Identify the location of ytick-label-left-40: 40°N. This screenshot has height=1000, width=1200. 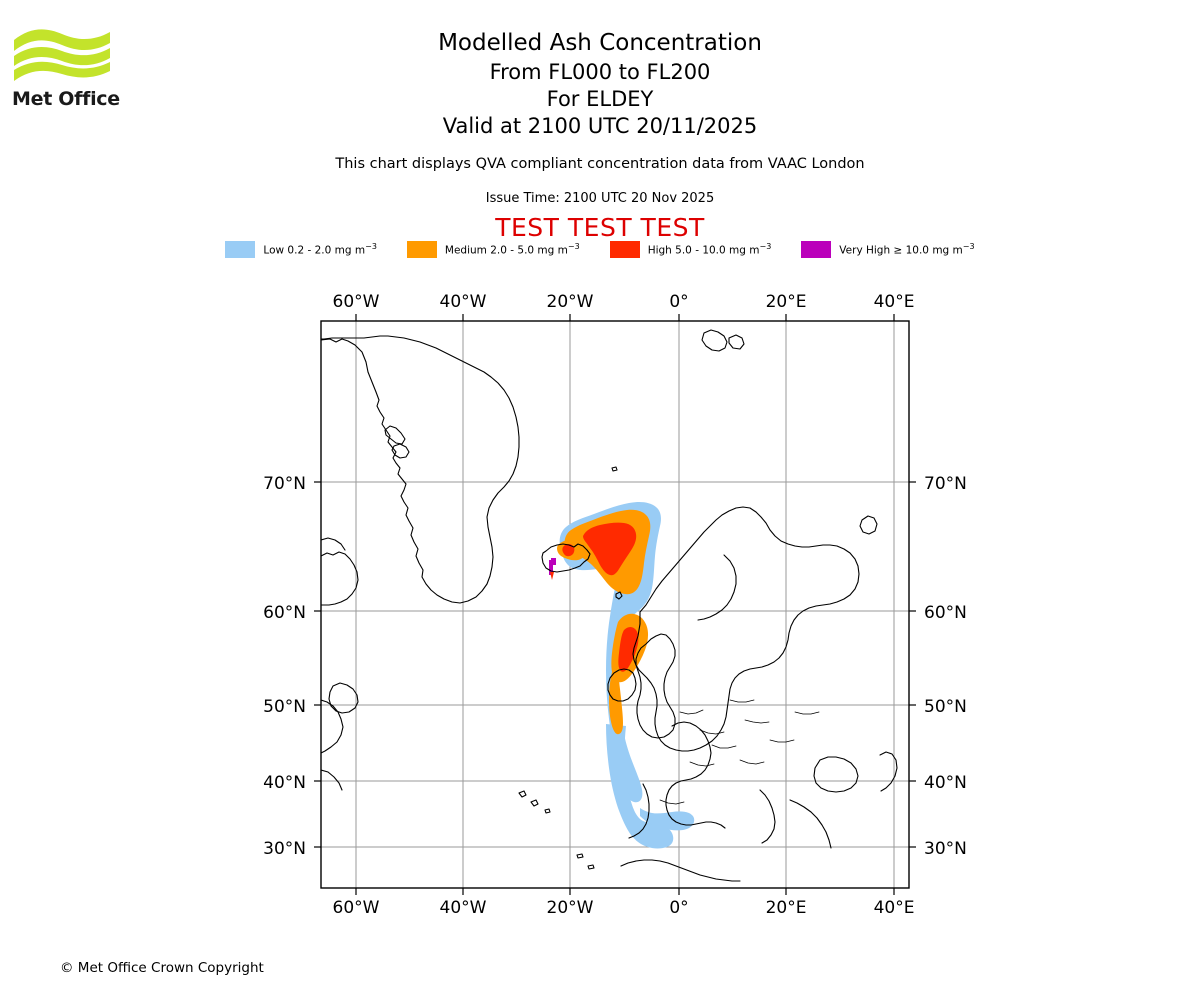
(284, 783).